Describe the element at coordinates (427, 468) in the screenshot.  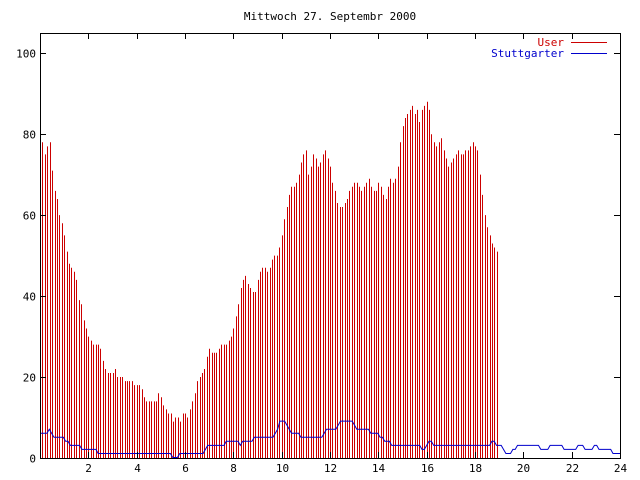
I see `x-tick-label: 16` at that location.